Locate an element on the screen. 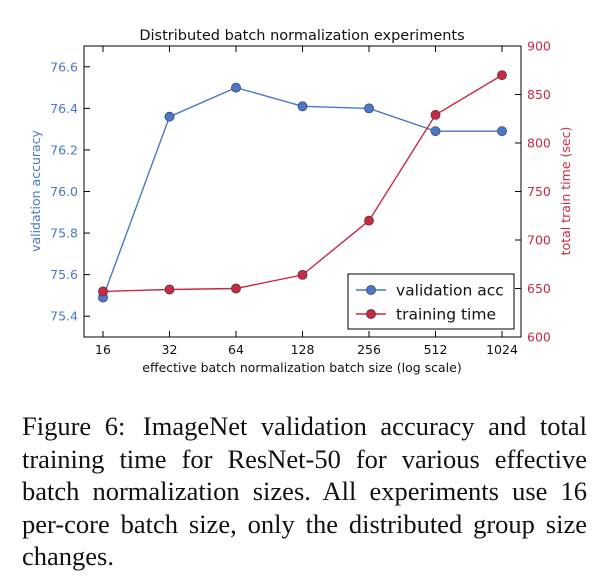 Image resolution: width=592 pixels, height=581 pixels. x-tick-label: 512 is located at coordinates (436, 349).